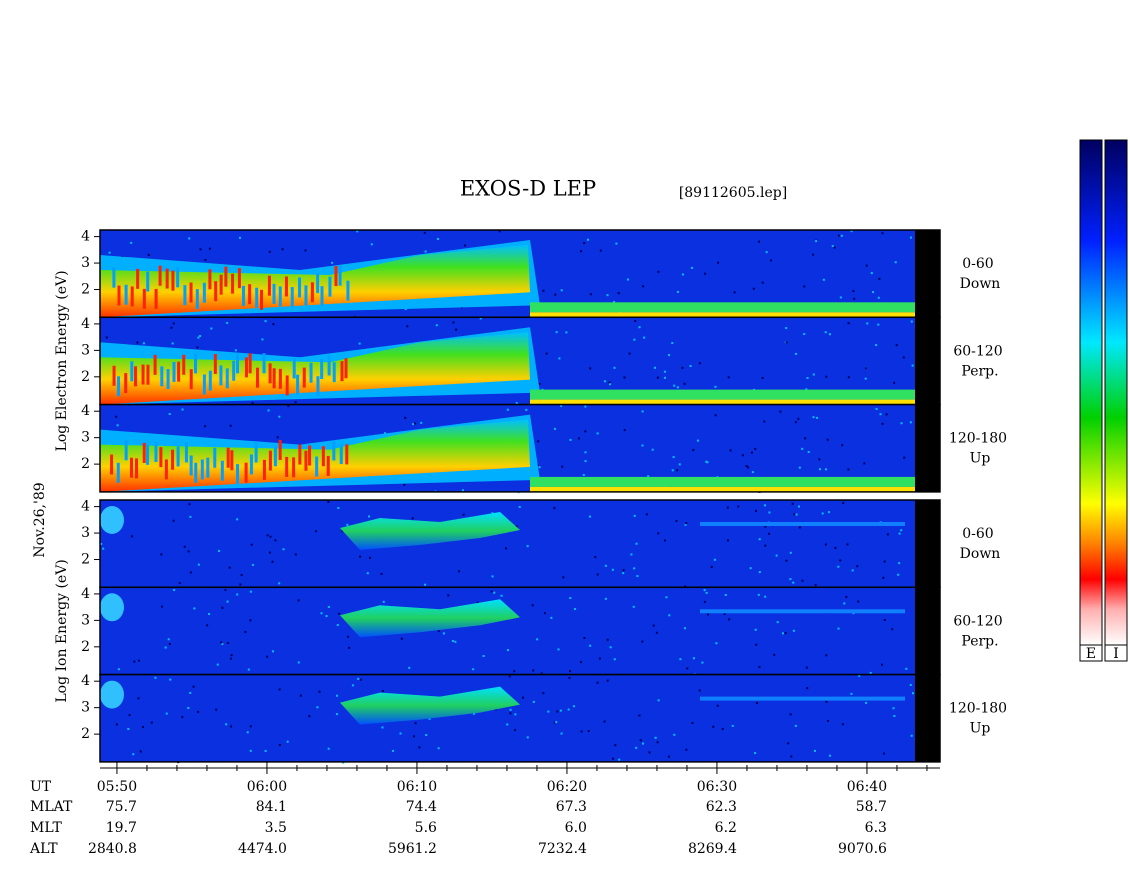  I want to click on ephemeris-value: 6.3, so click(876, 828).